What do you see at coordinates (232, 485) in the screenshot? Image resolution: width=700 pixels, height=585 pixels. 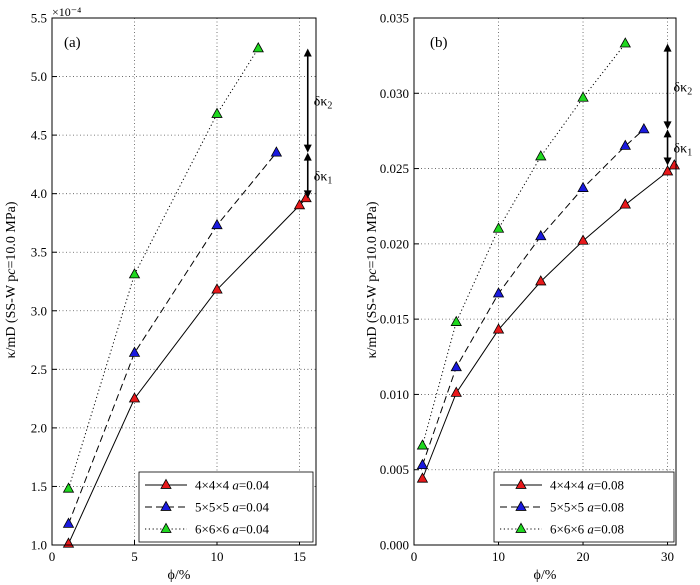 I see `legend-label-1: 4×4×4 a=0.04` at bounding box center [232, 485].